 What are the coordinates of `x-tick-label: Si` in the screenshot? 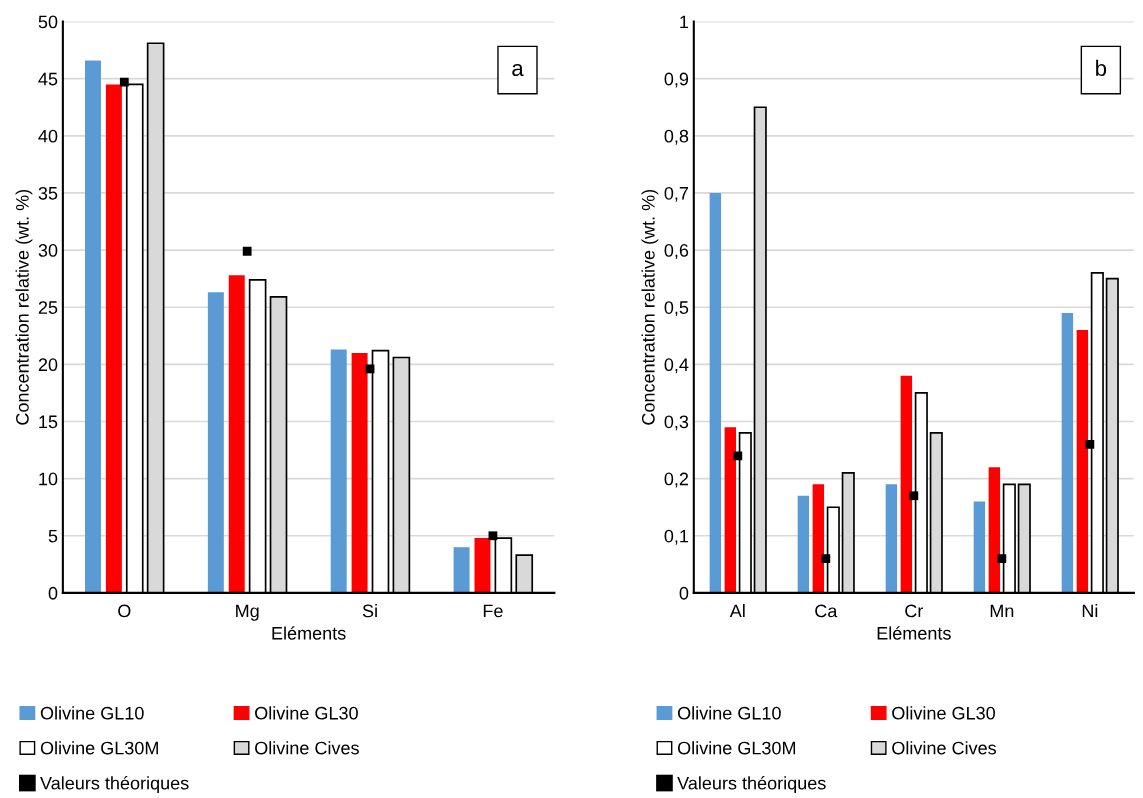 It's located at (369, 611).